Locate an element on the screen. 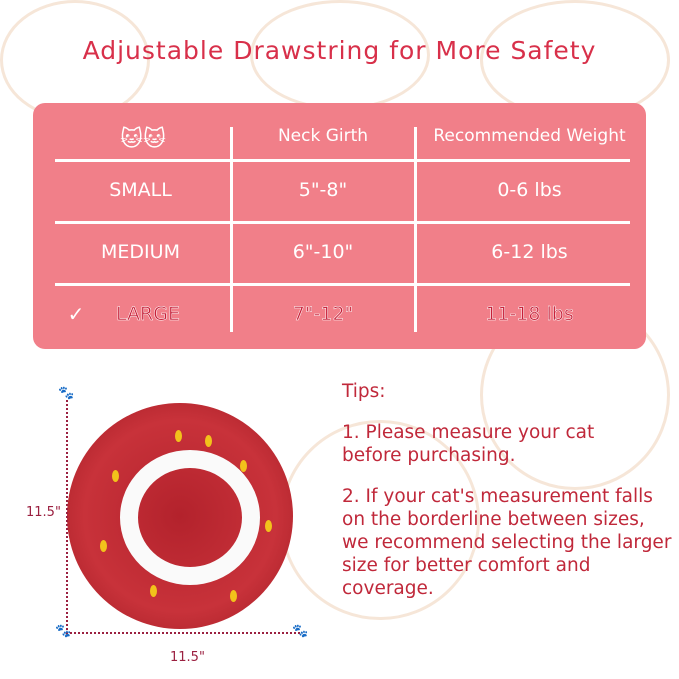  size-medium: MEDIUM is located at coordinates (140, 252).